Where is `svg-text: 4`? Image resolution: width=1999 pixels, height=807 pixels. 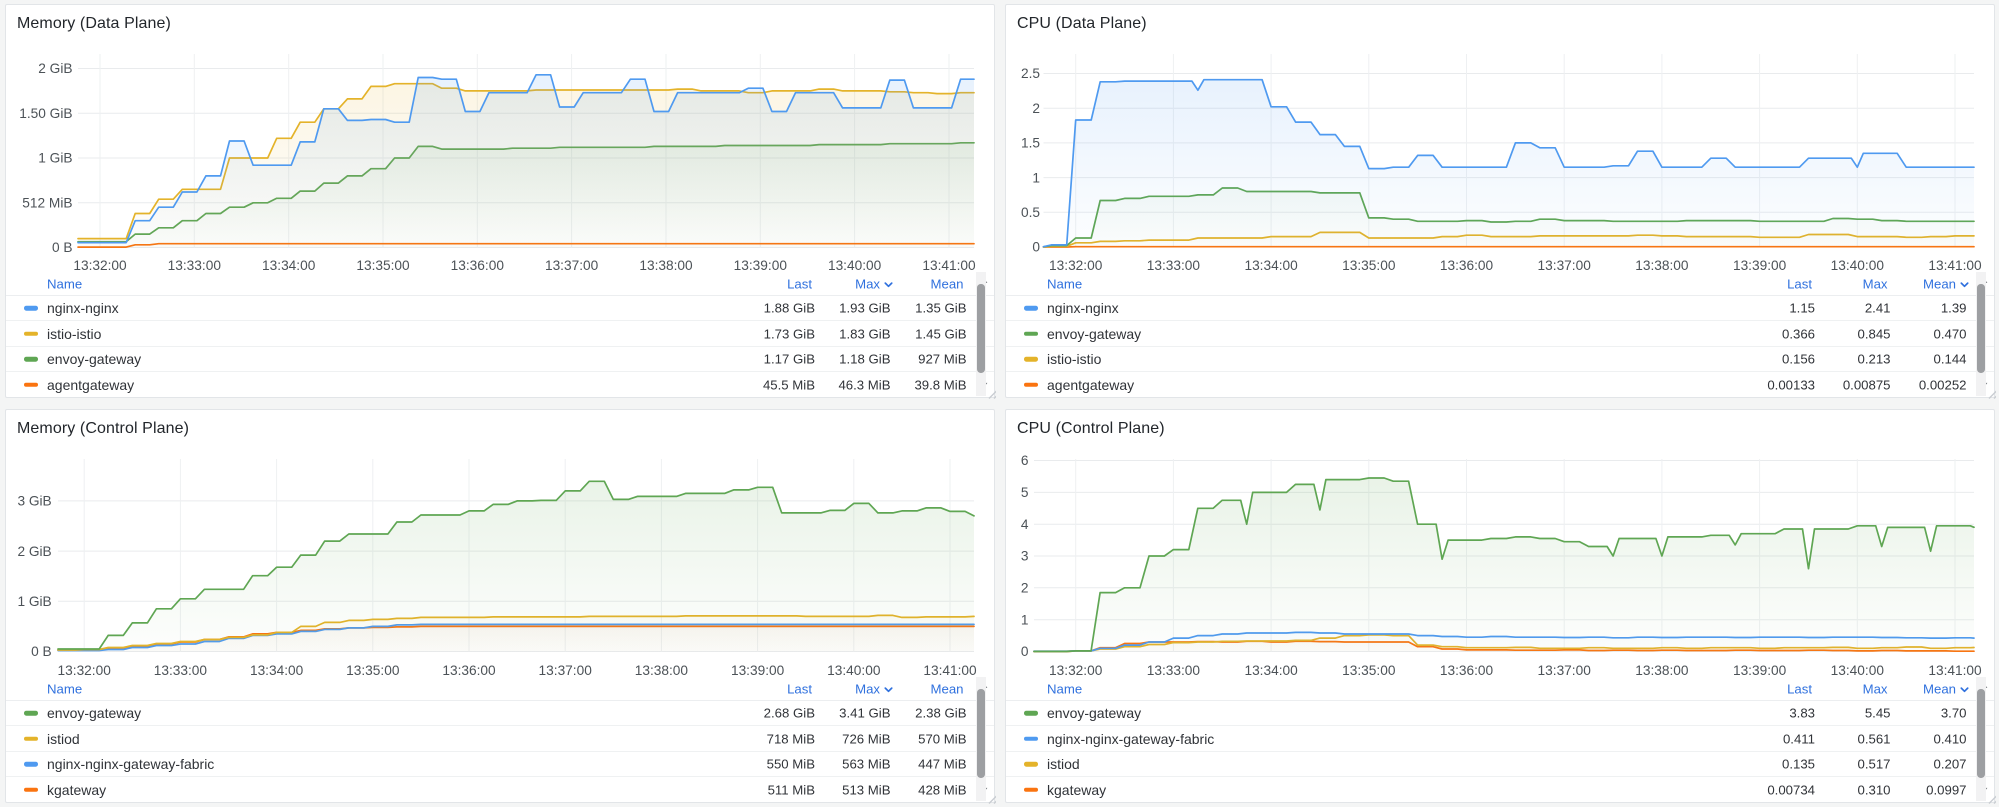 svg-text: 4 is located at coordinates (1025, 524).